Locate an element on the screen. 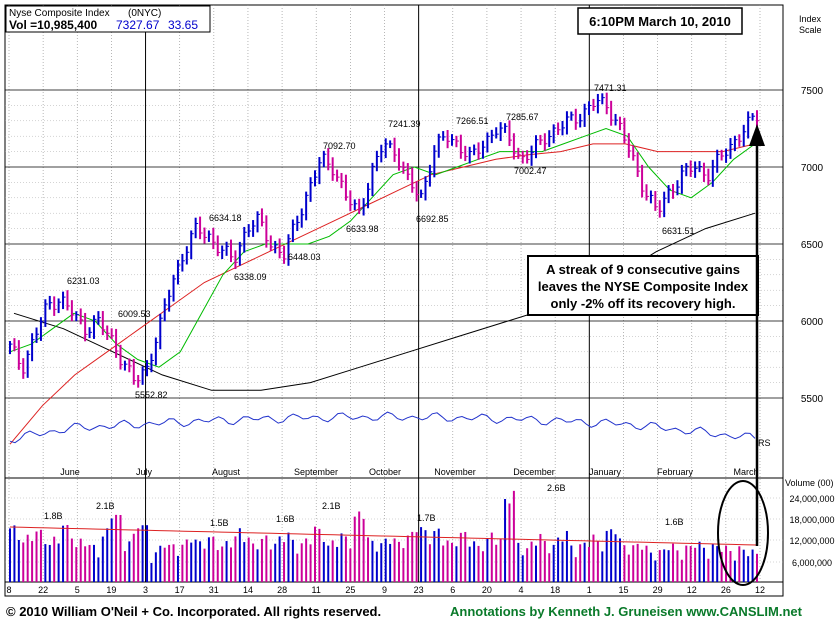  month-label: March is located at coordinates (745, 472).